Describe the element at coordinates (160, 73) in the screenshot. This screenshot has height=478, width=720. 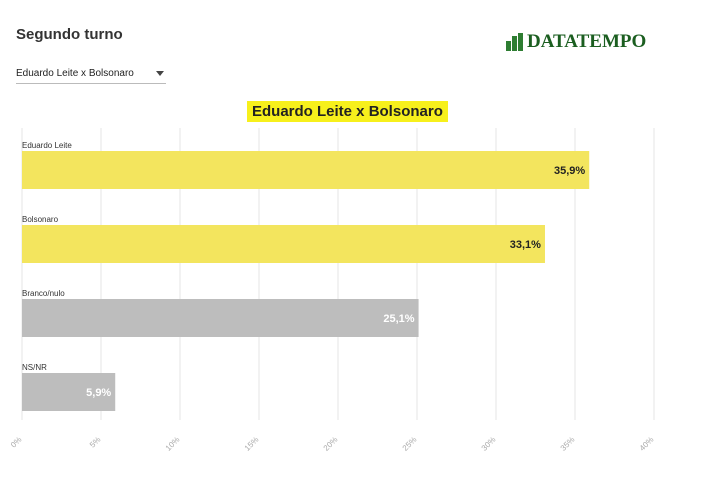
I see `dropdown-arrow` at that location.